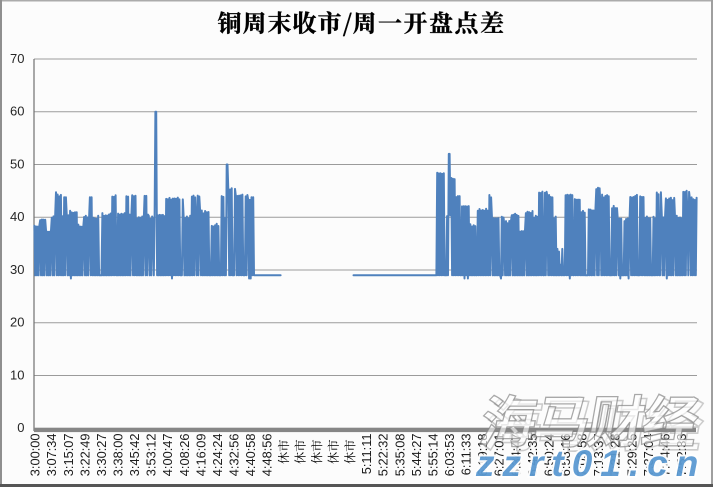 The height and width of the screenshot is (487, 713). What do you see at coordinates (366, 454) in the screenshot?
I see `svg-text: 5:11:11` at bounding box center [366, 454].